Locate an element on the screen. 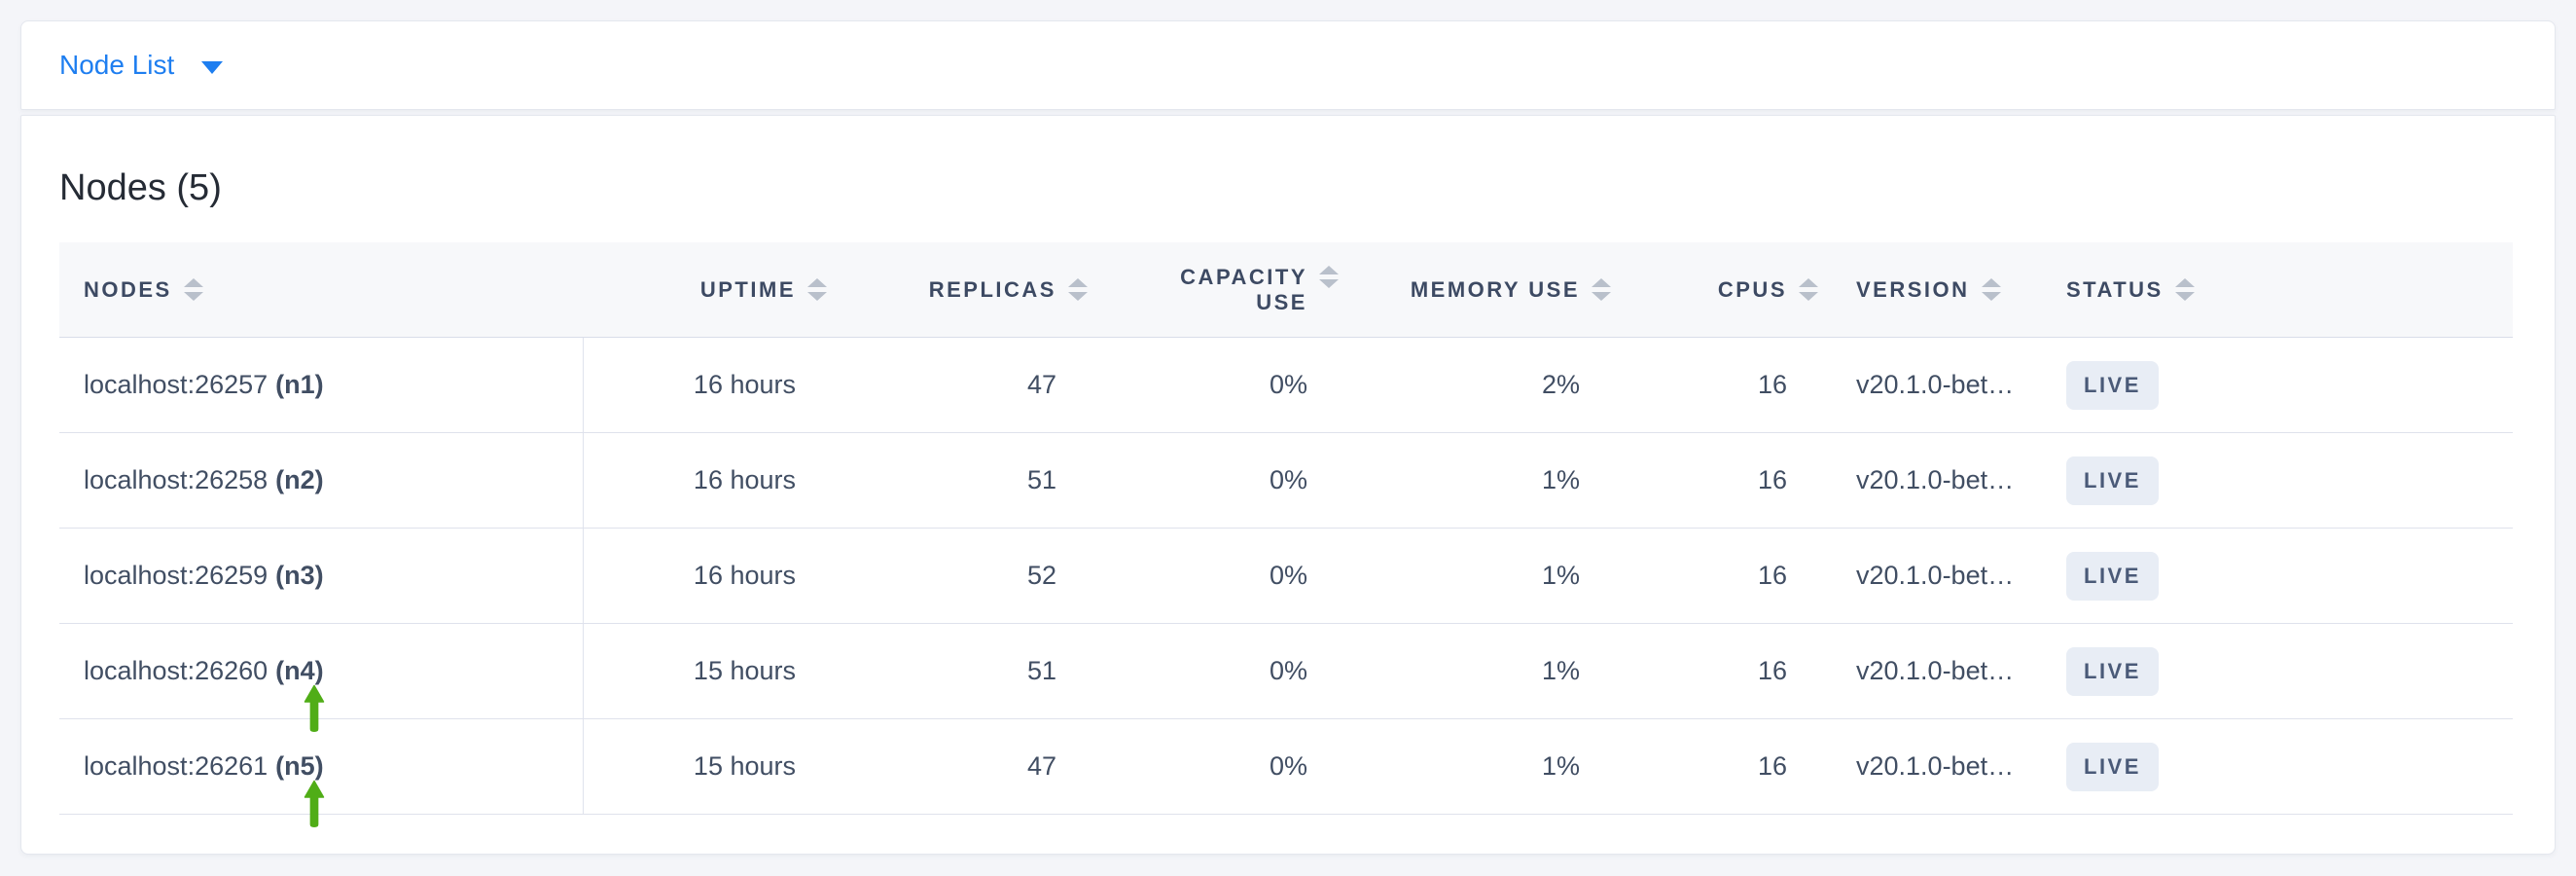 The image size is (2576, 876). node-address: localhost:26257 is located at coordinates (176, 385).